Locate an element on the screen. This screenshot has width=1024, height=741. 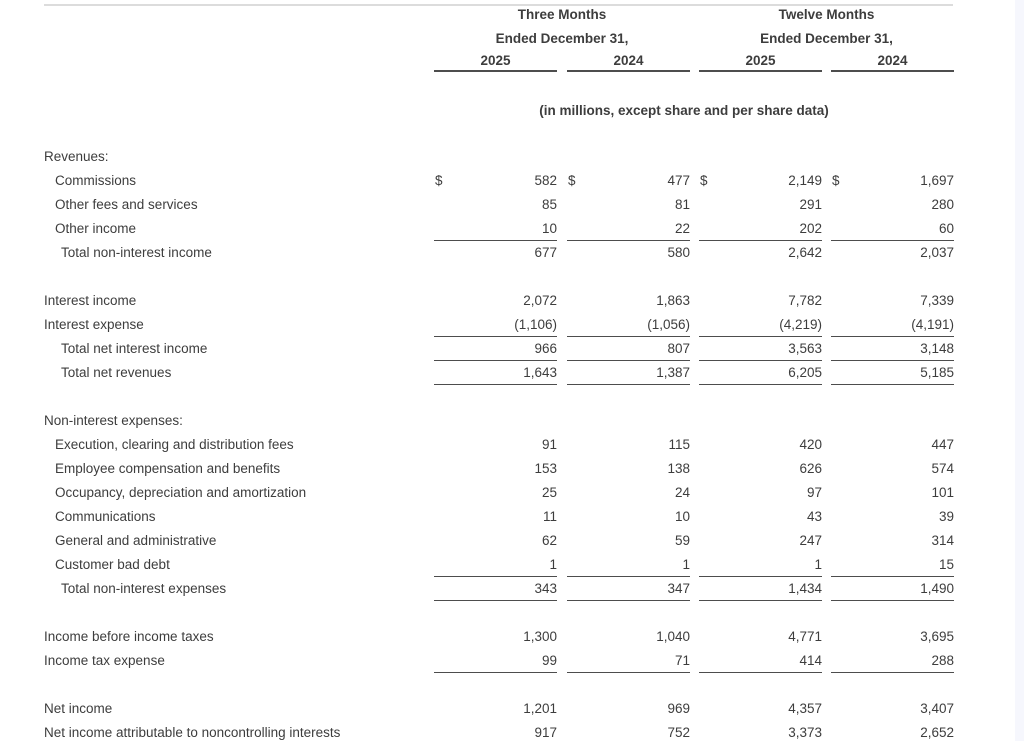
value-cell: 202 is located at coordinates (760, 229).